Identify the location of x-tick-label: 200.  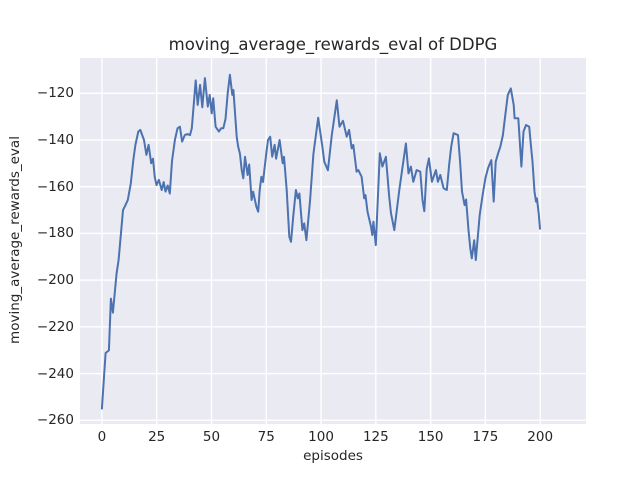
(540, 437).